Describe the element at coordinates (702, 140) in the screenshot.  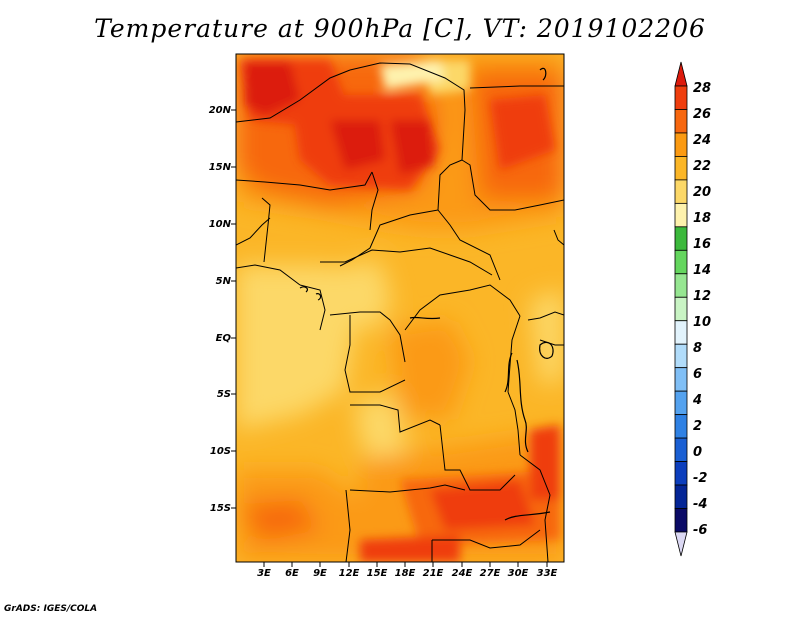
I see `colorbar-label-24: 24` at that location.